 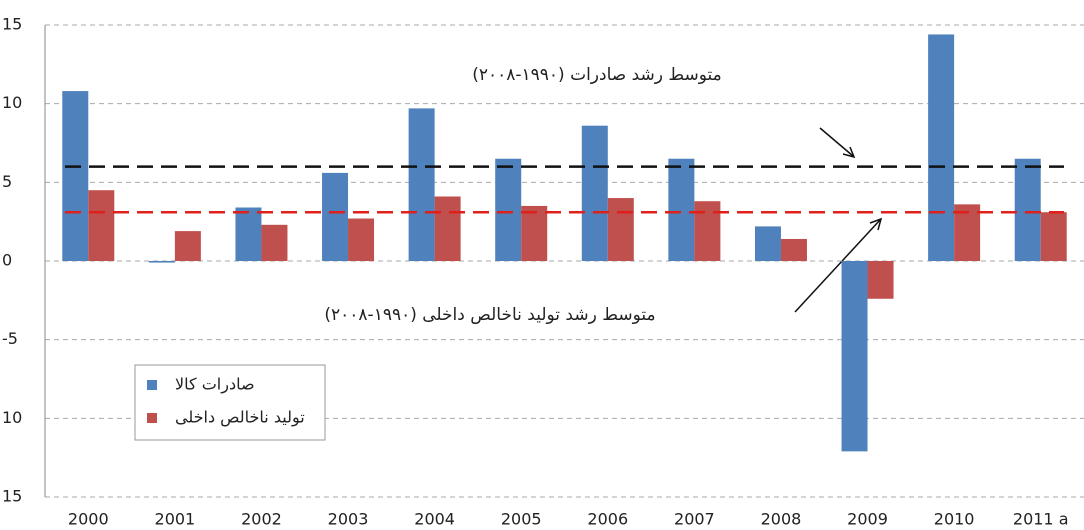 What do you see at coordinates (954, 519) in the screenshot?
I see `x-tick-label: 2010` at bounding box center [954, 519].